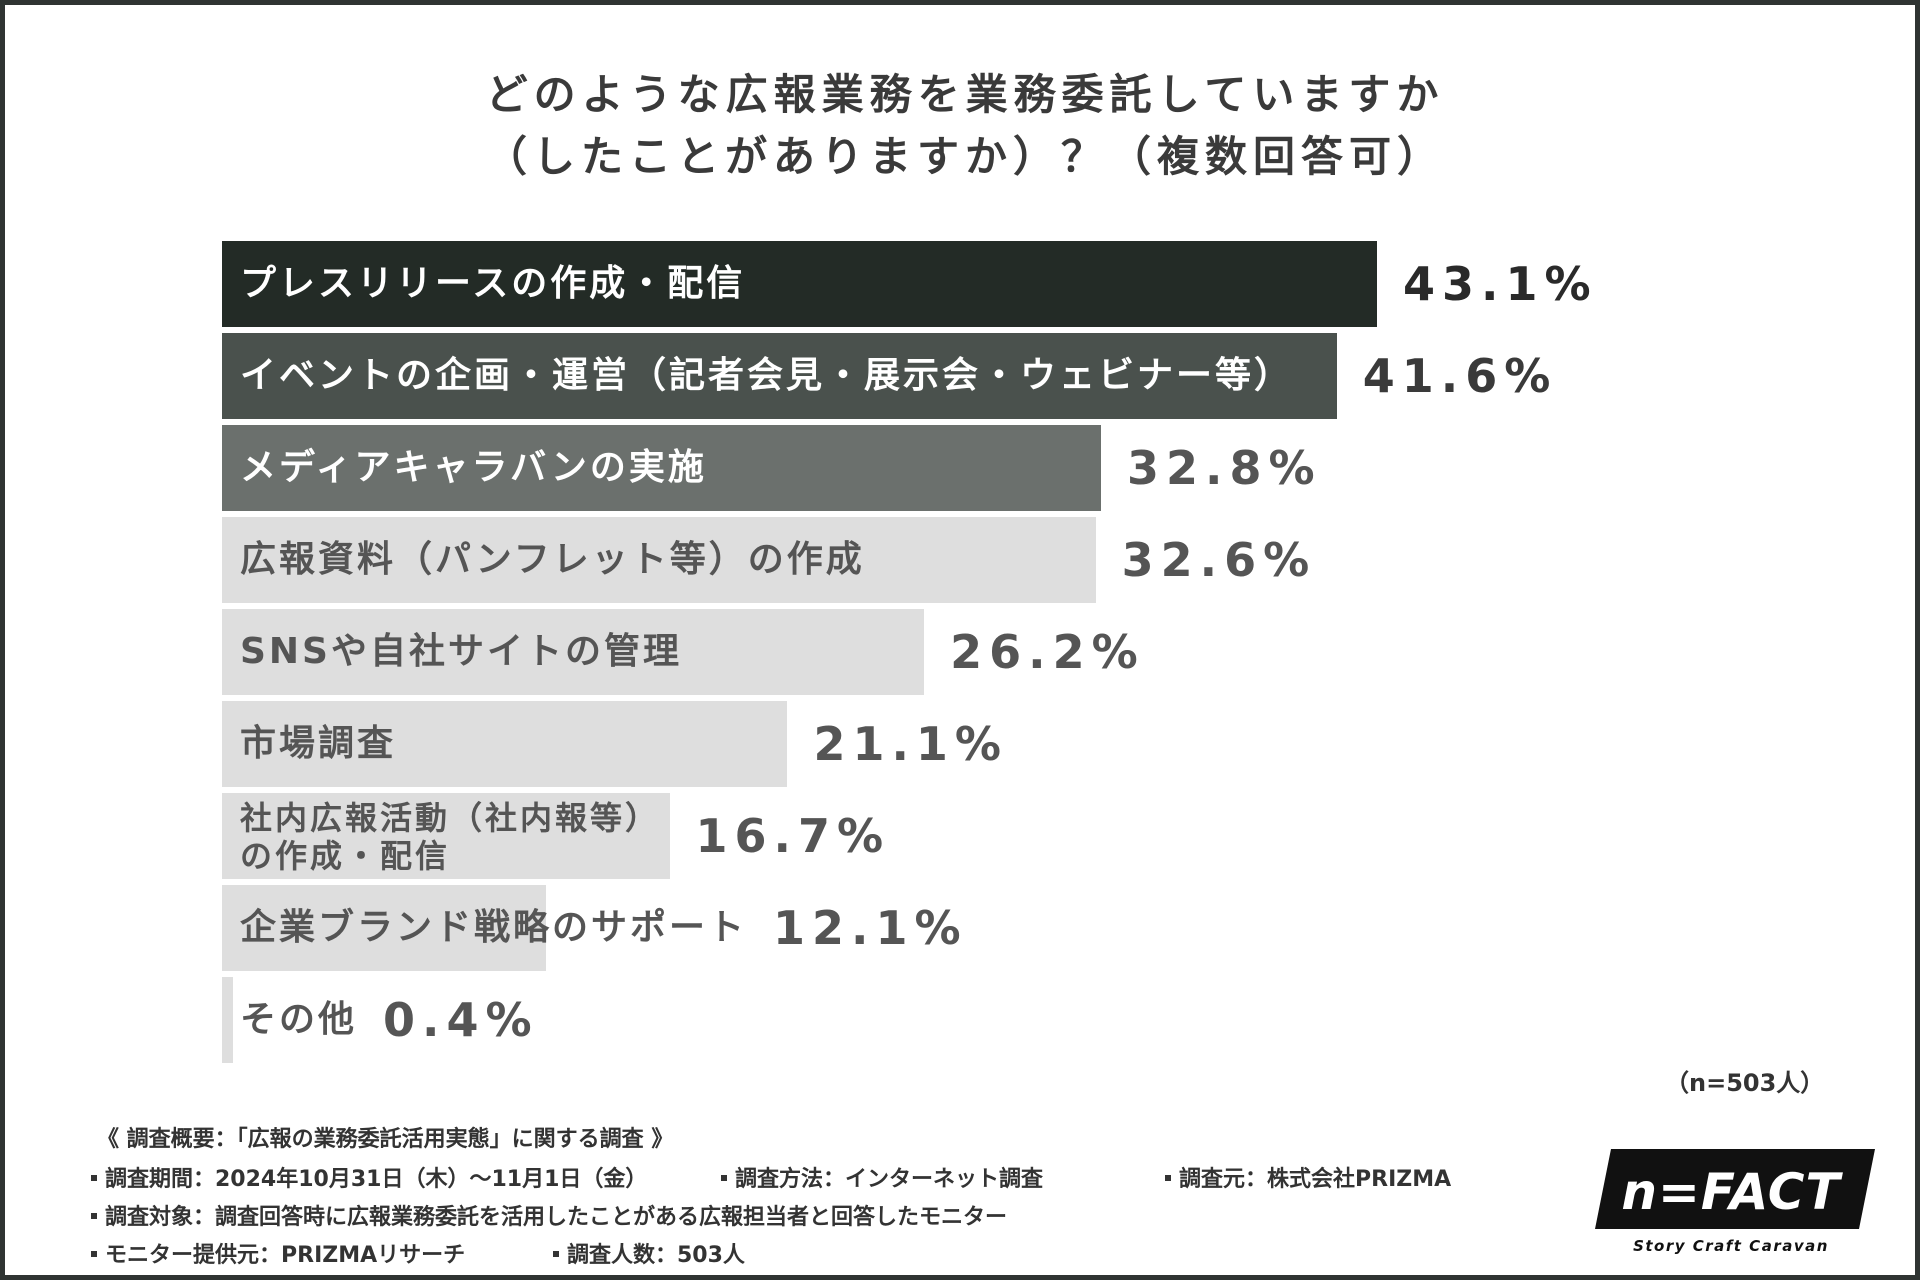  I want to click on survey-respondents: 調査人数：503人, so click(649, 1256).